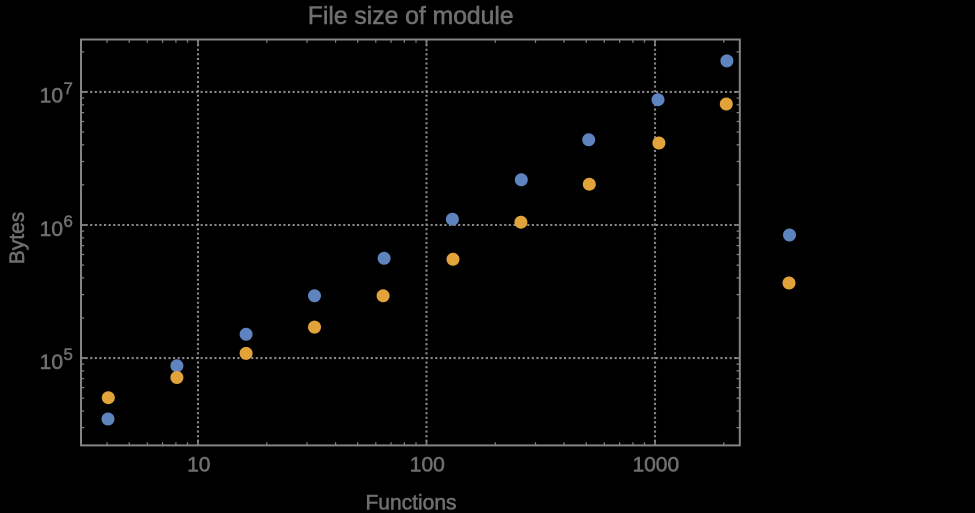  Describe the element at coordinates (411, 16) in the screenshot. I see `svg-text: File size of module` at that location.